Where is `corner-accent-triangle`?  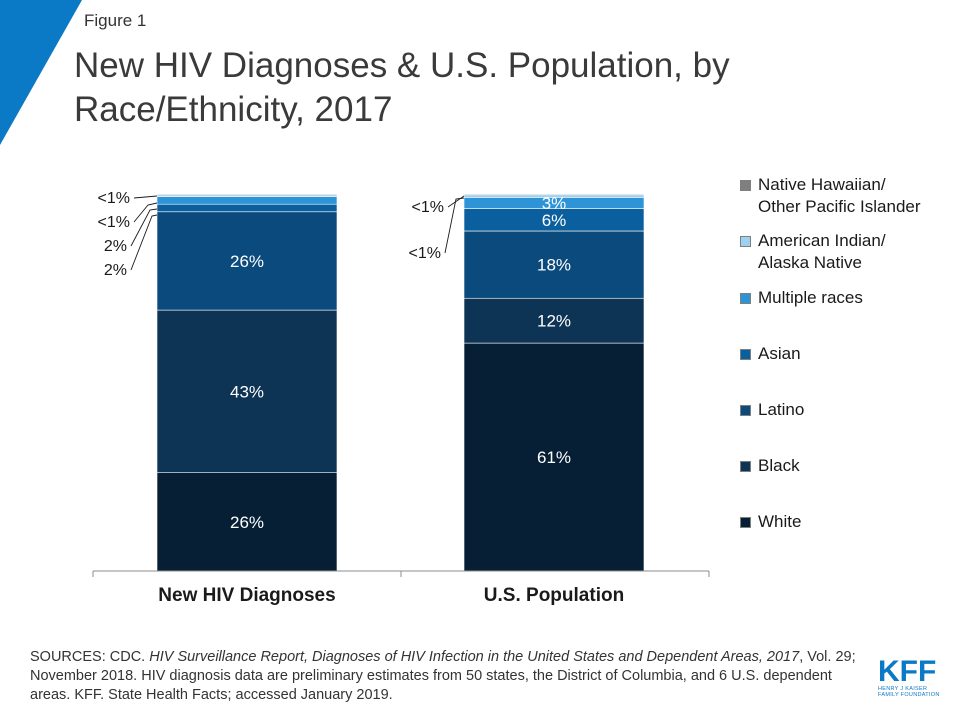 corner-accent-triangle is located at coordinates (41, 72).